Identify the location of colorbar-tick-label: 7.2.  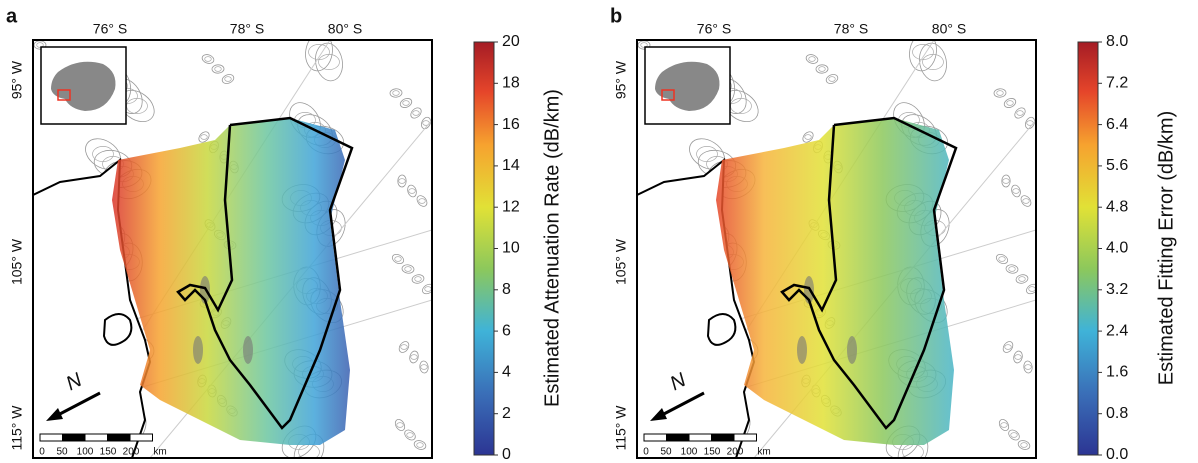
(1117, 83).